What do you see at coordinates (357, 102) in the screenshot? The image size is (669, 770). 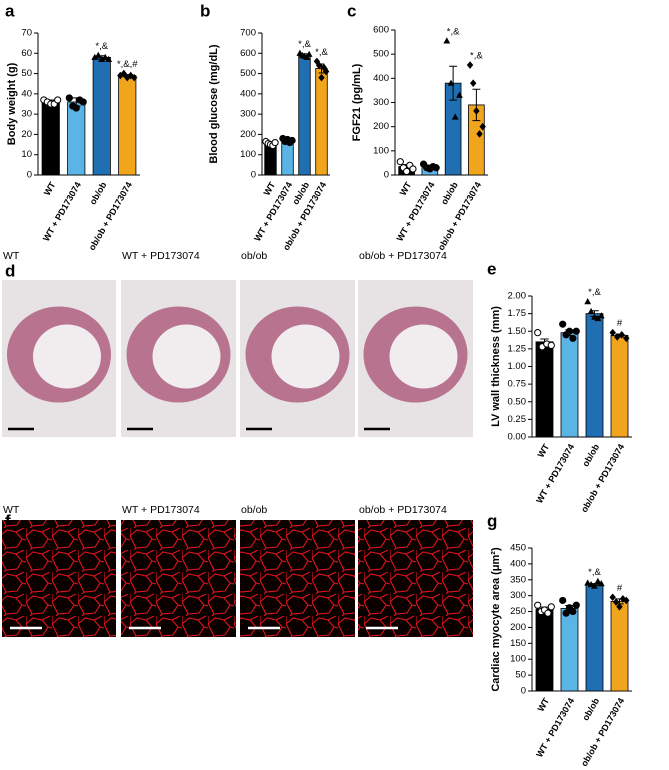 I see `y-axis-label: FGF21 (pg/mL)` at bounding box center [357, 102].